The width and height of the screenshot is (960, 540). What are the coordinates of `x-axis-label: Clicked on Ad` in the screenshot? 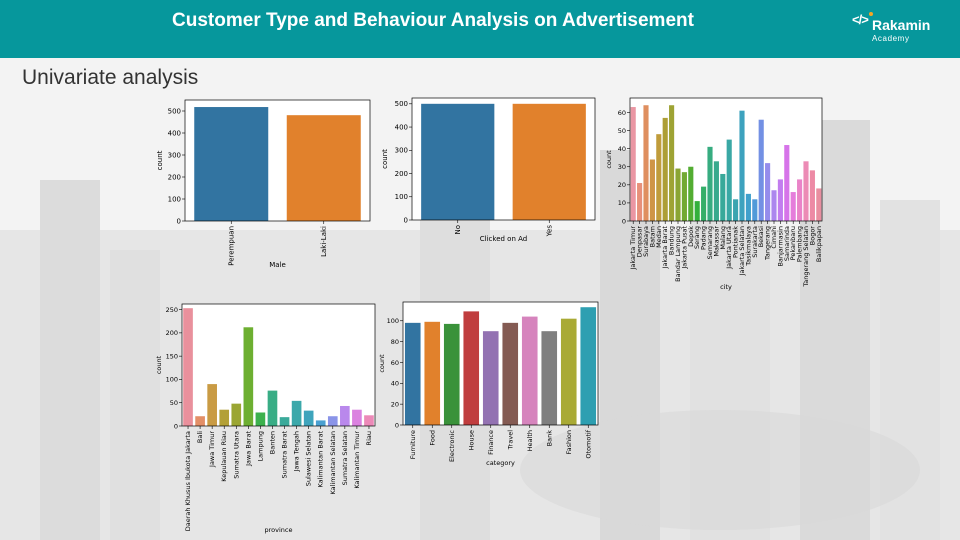 It's located at (503, 239).